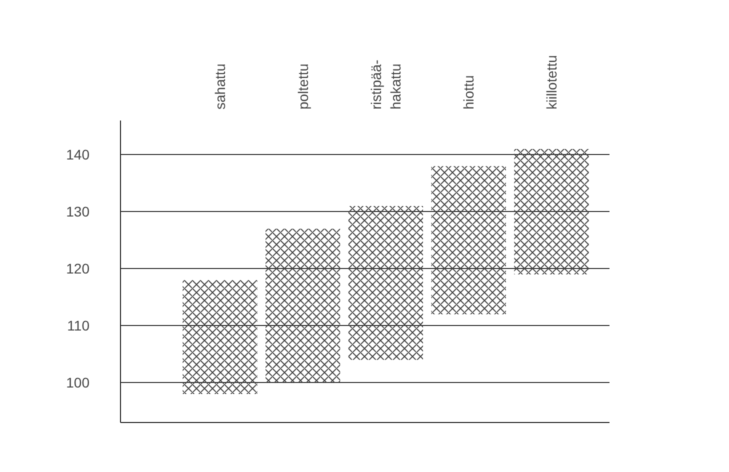  Describe the element at coordinates (220, 87) in the screenshot. I see `x-tick-label: sahattu` at that location.